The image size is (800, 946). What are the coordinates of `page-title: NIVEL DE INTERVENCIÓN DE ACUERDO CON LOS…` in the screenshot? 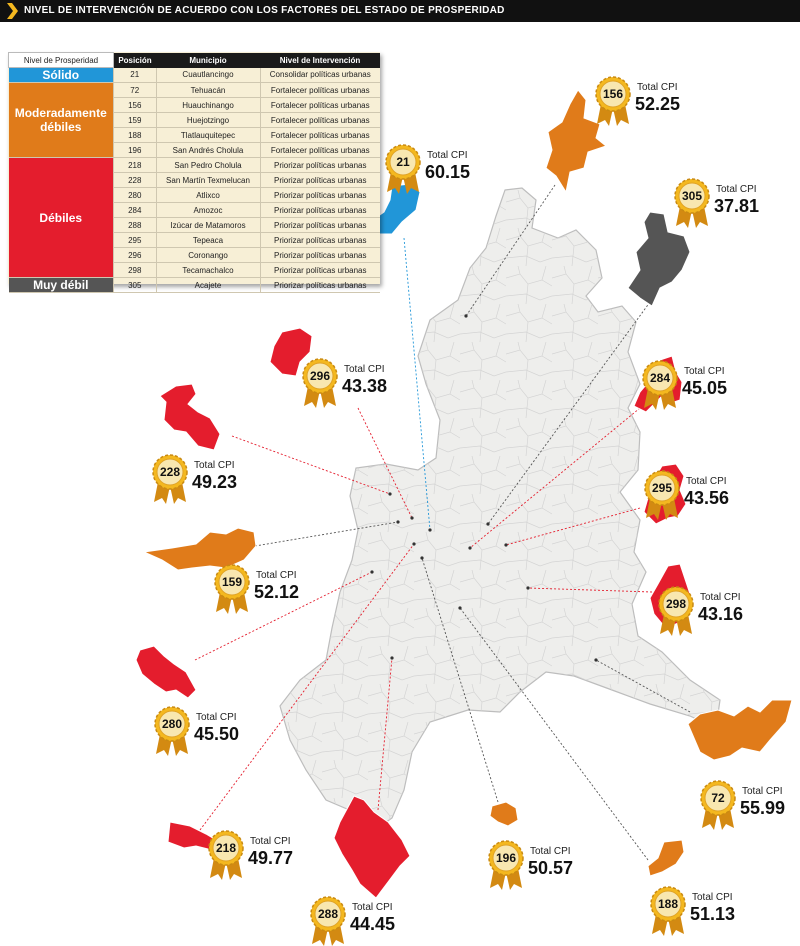 It's located at (264, 10).